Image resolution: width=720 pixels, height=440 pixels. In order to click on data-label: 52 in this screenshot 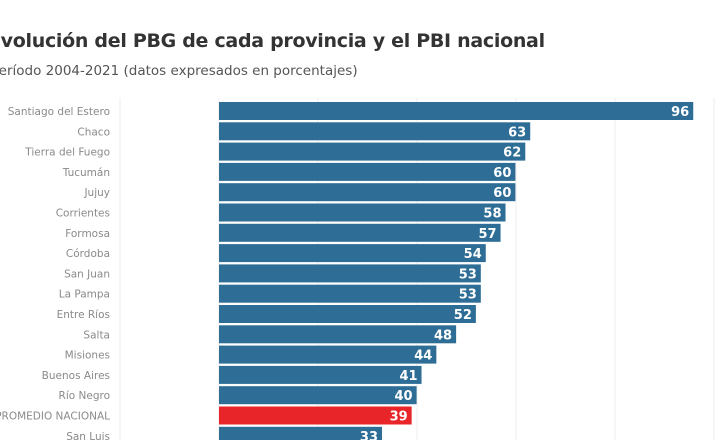, I will do `click(463, 315)`.